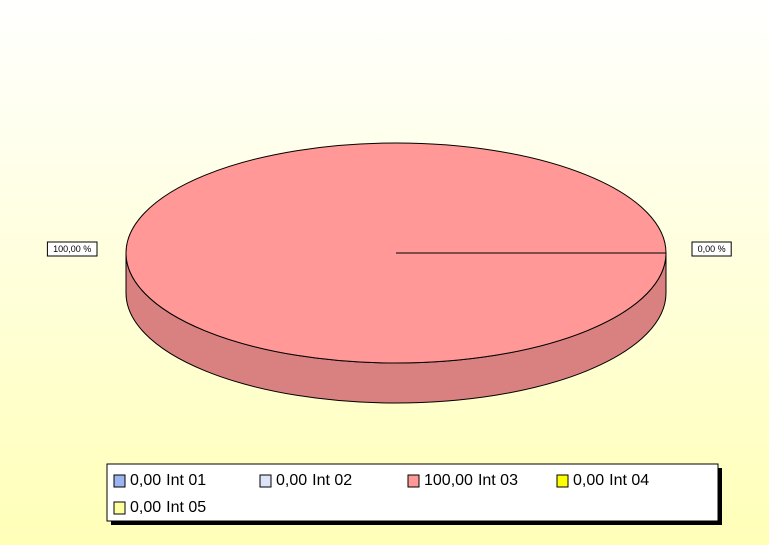 The image size is (769, 550). What do you see at coordinates (448, 480) in the screenshot?
I see `legend-value: 100,00` at bounding box center [448, 480].